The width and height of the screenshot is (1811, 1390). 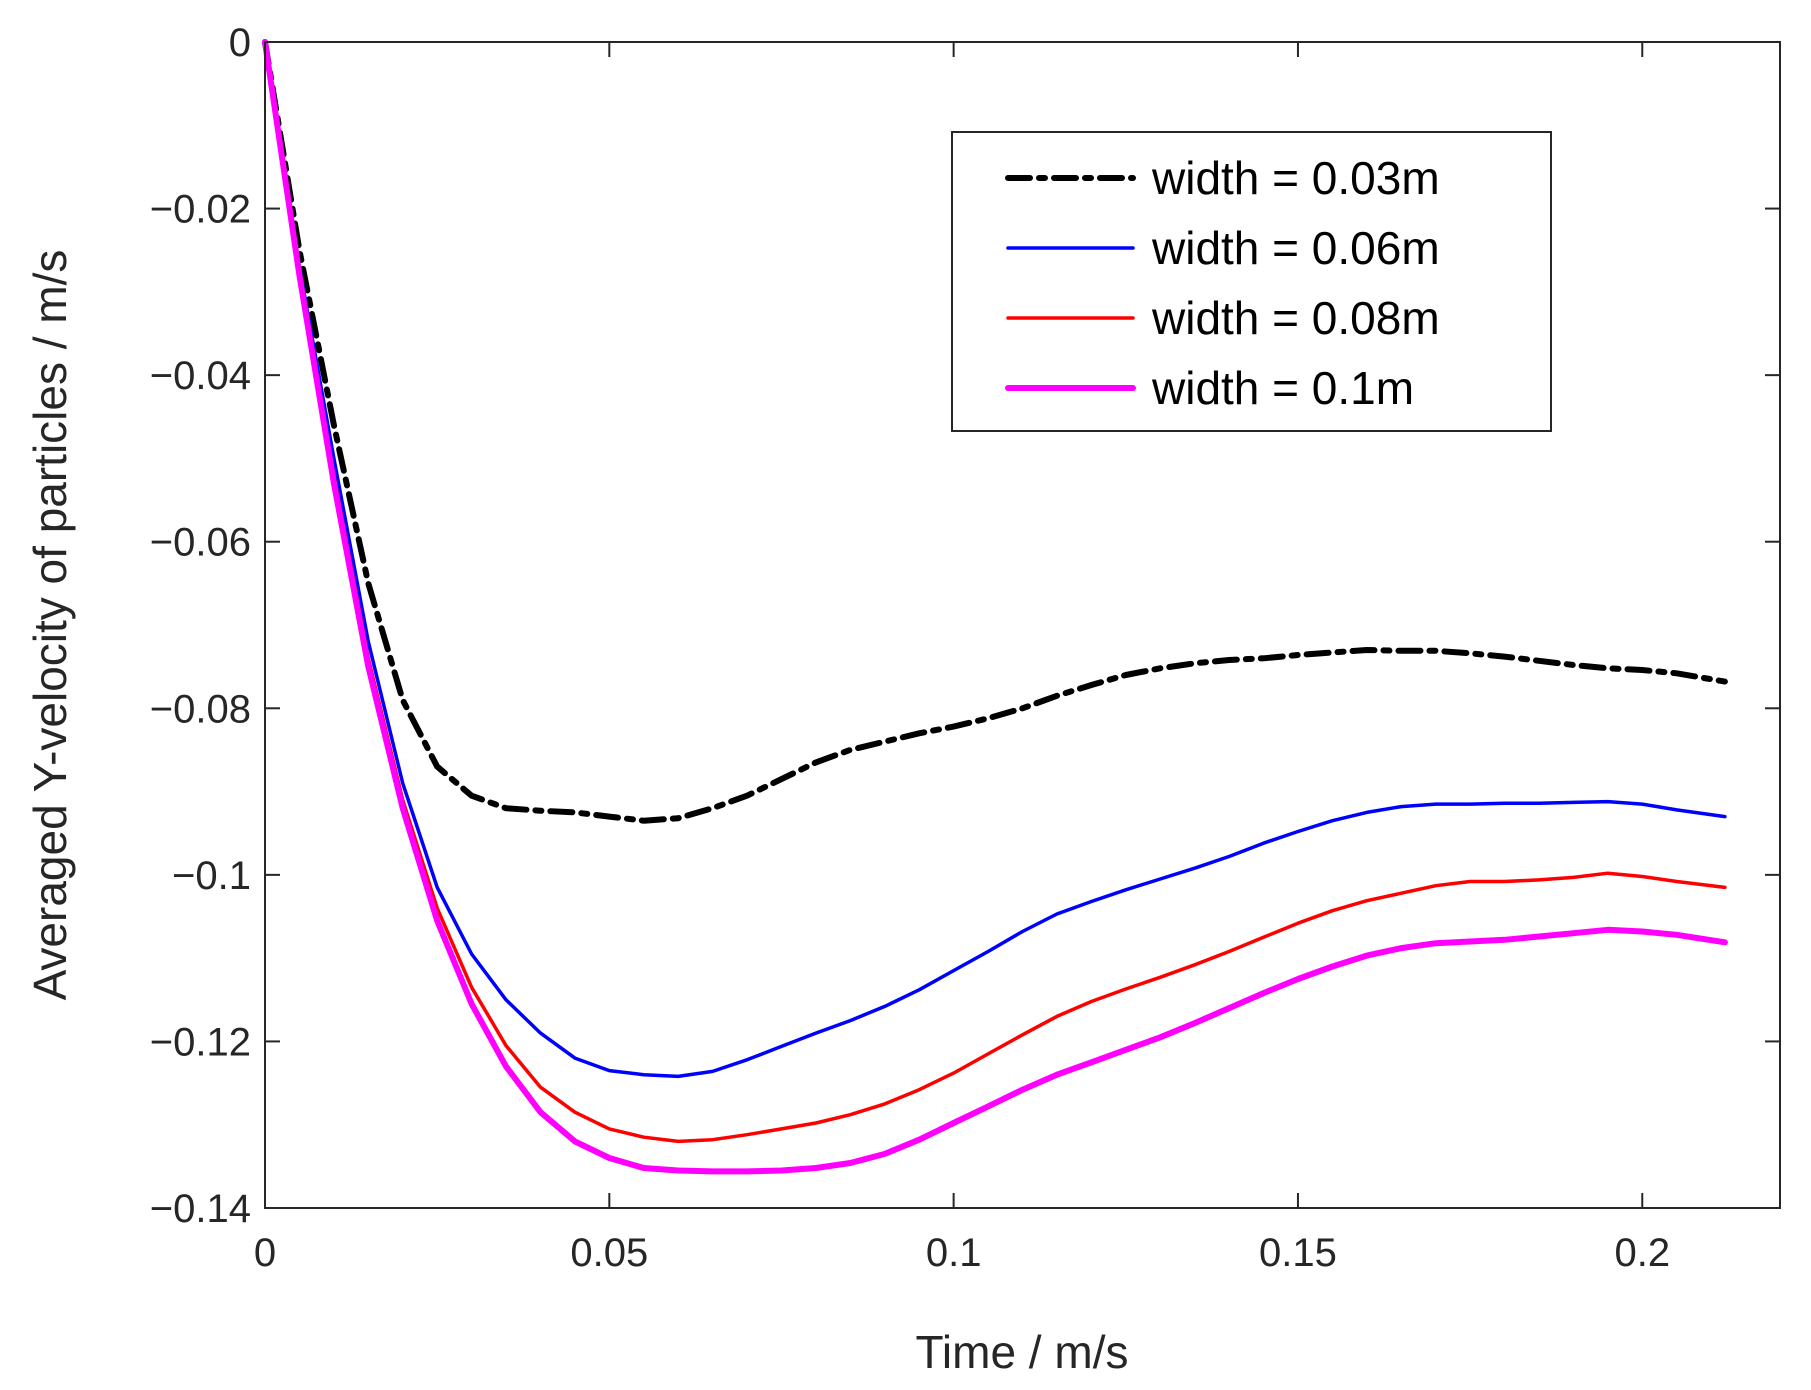 What do you see at coordinates (1295, 248) in the screenshot?
I see `legend-label-2: width = 0.06m` at bounding box center [1295, 248].